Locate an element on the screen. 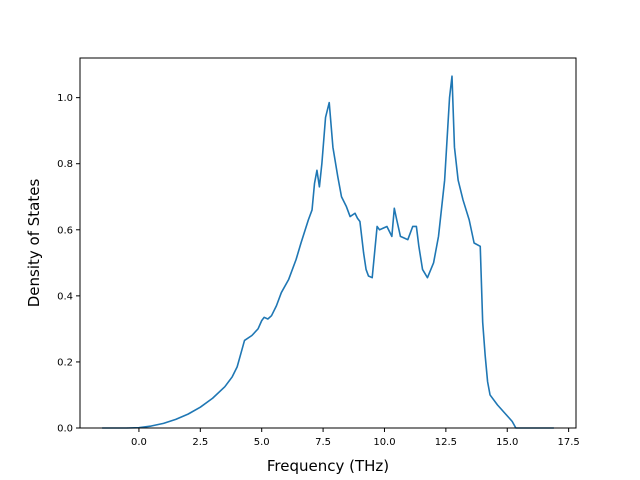 The image size is (640, 480). y-tick-label: 0.2 is located at coordinates (65, 362).